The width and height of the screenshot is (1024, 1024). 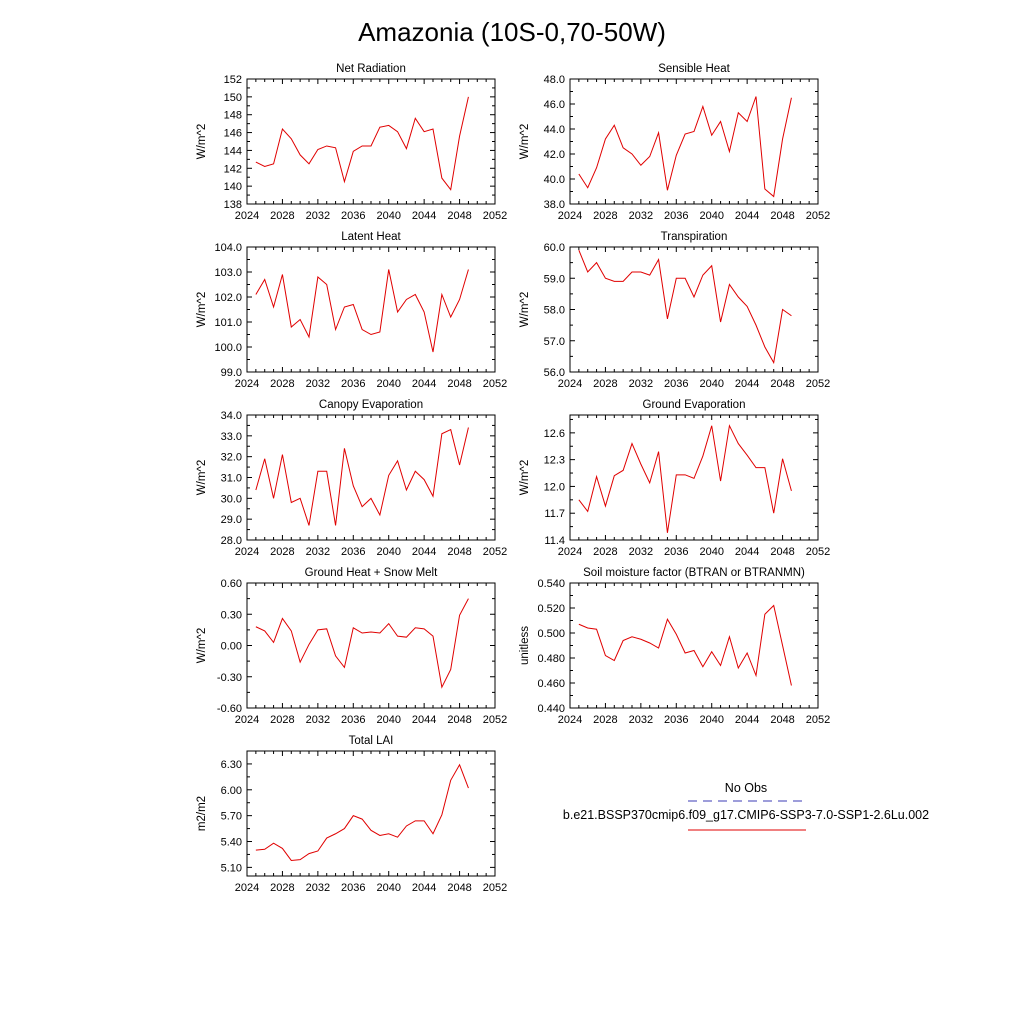 I want to click on y-tick-label: 100.0, so click(x=228, y=348).